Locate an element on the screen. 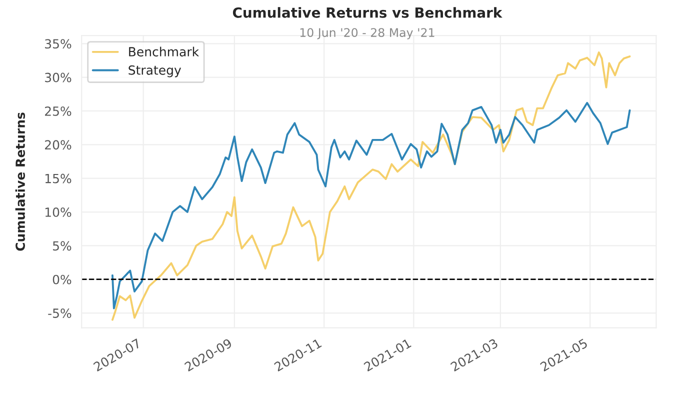 The image size is (680, 395). chart-title: Cumulative Returns vs Benchmark is located at coordinates (367, 12).